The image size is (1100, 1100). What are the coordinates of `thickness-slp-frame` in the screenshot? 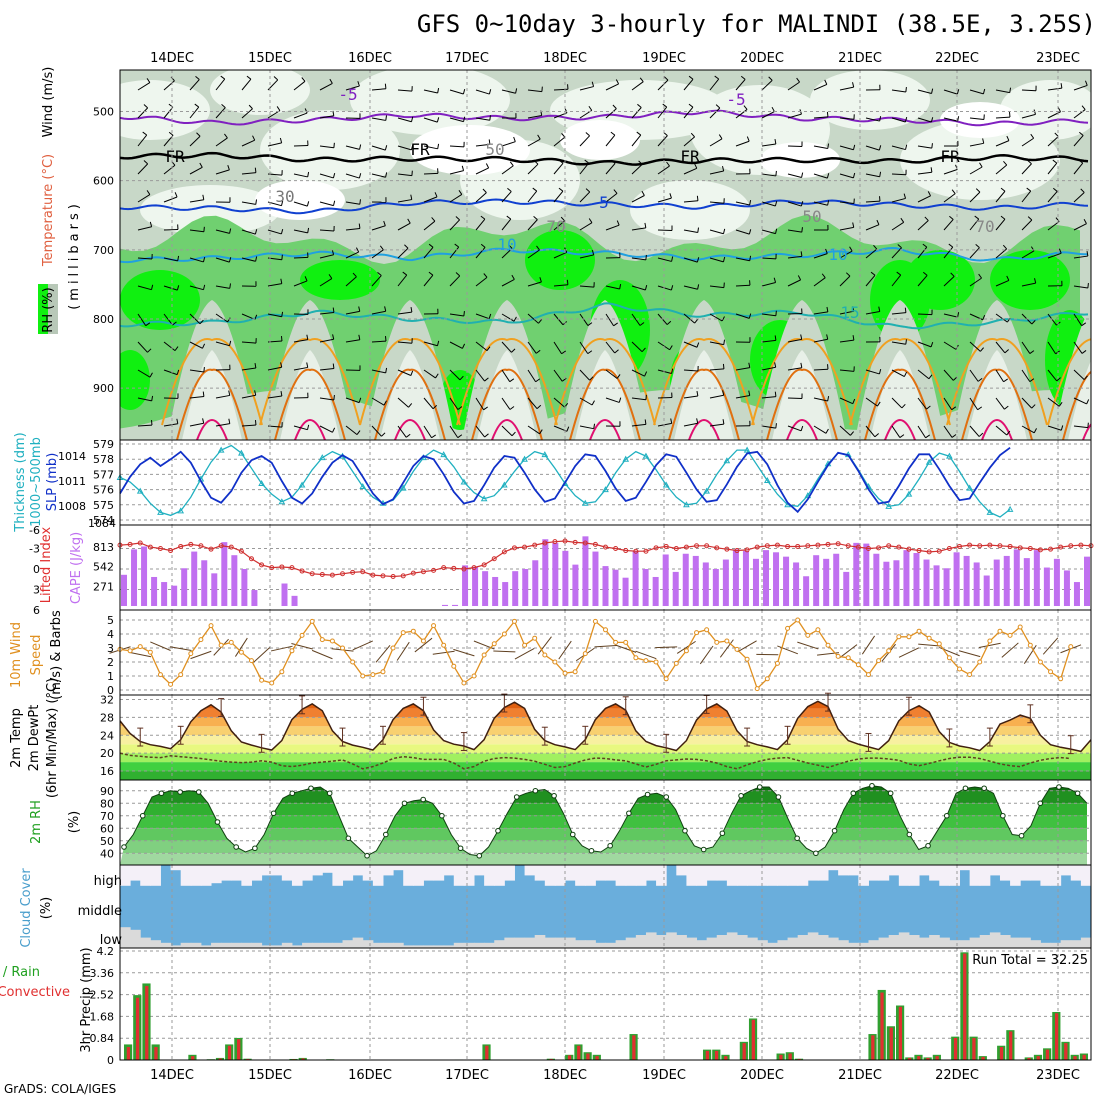 It's located at (605, 482).